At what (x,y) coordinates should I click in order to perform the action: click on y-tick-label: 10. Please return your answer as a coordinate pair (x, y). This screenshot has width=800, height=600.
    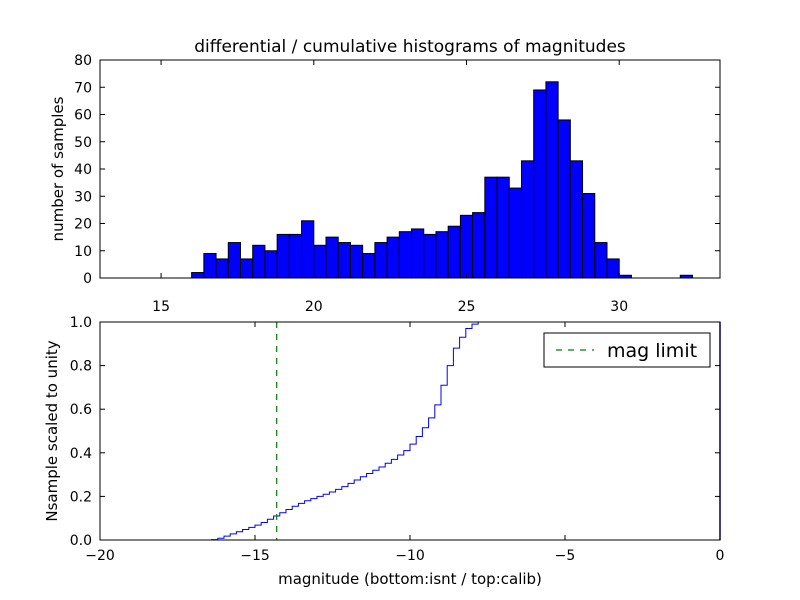
    Looking at the image, I should click on (83, 252).